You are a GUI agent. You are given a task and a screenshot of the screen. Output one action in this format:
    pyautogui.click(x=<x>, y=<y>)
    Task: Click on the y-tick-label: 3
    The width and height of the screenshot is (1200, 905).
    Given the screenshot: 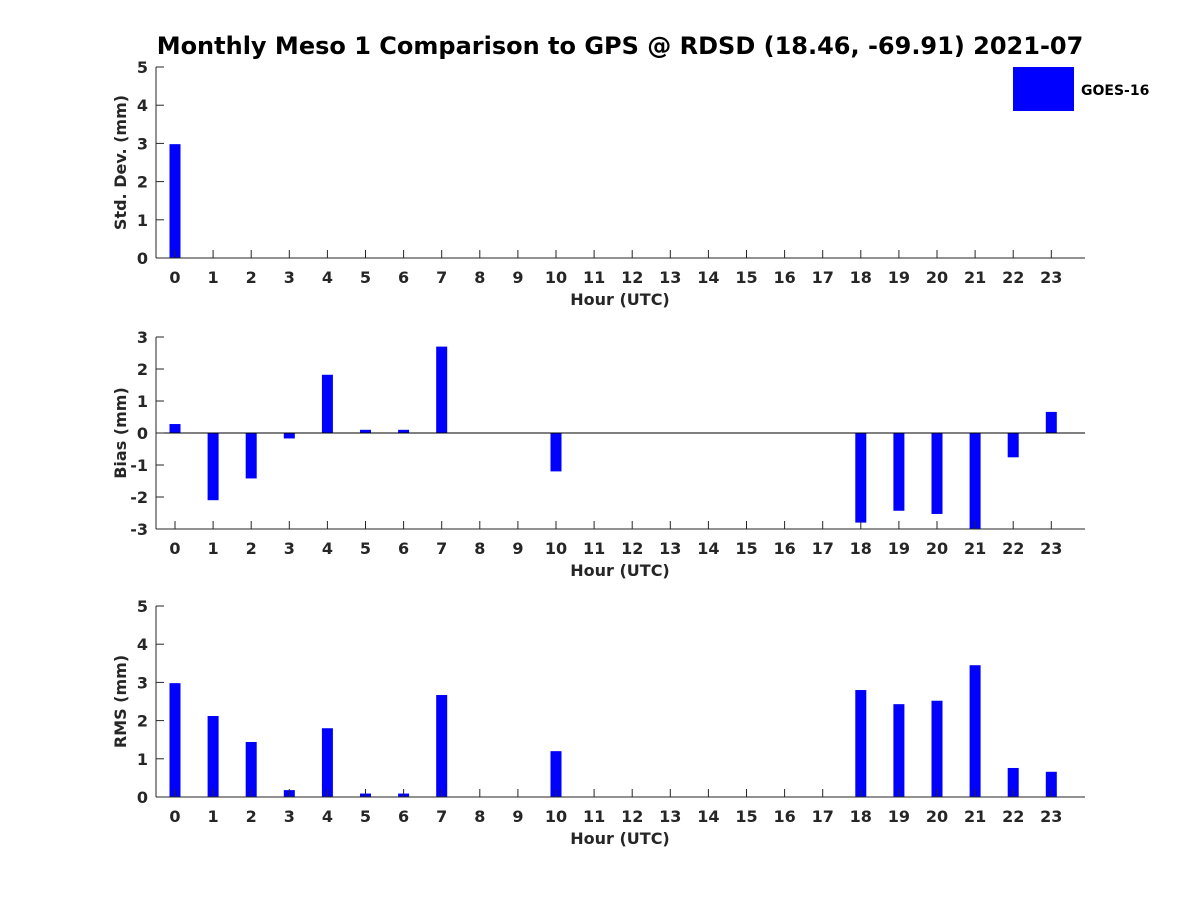 What is the action you would take?
    pyautogui.click(x=142, y=337)
    